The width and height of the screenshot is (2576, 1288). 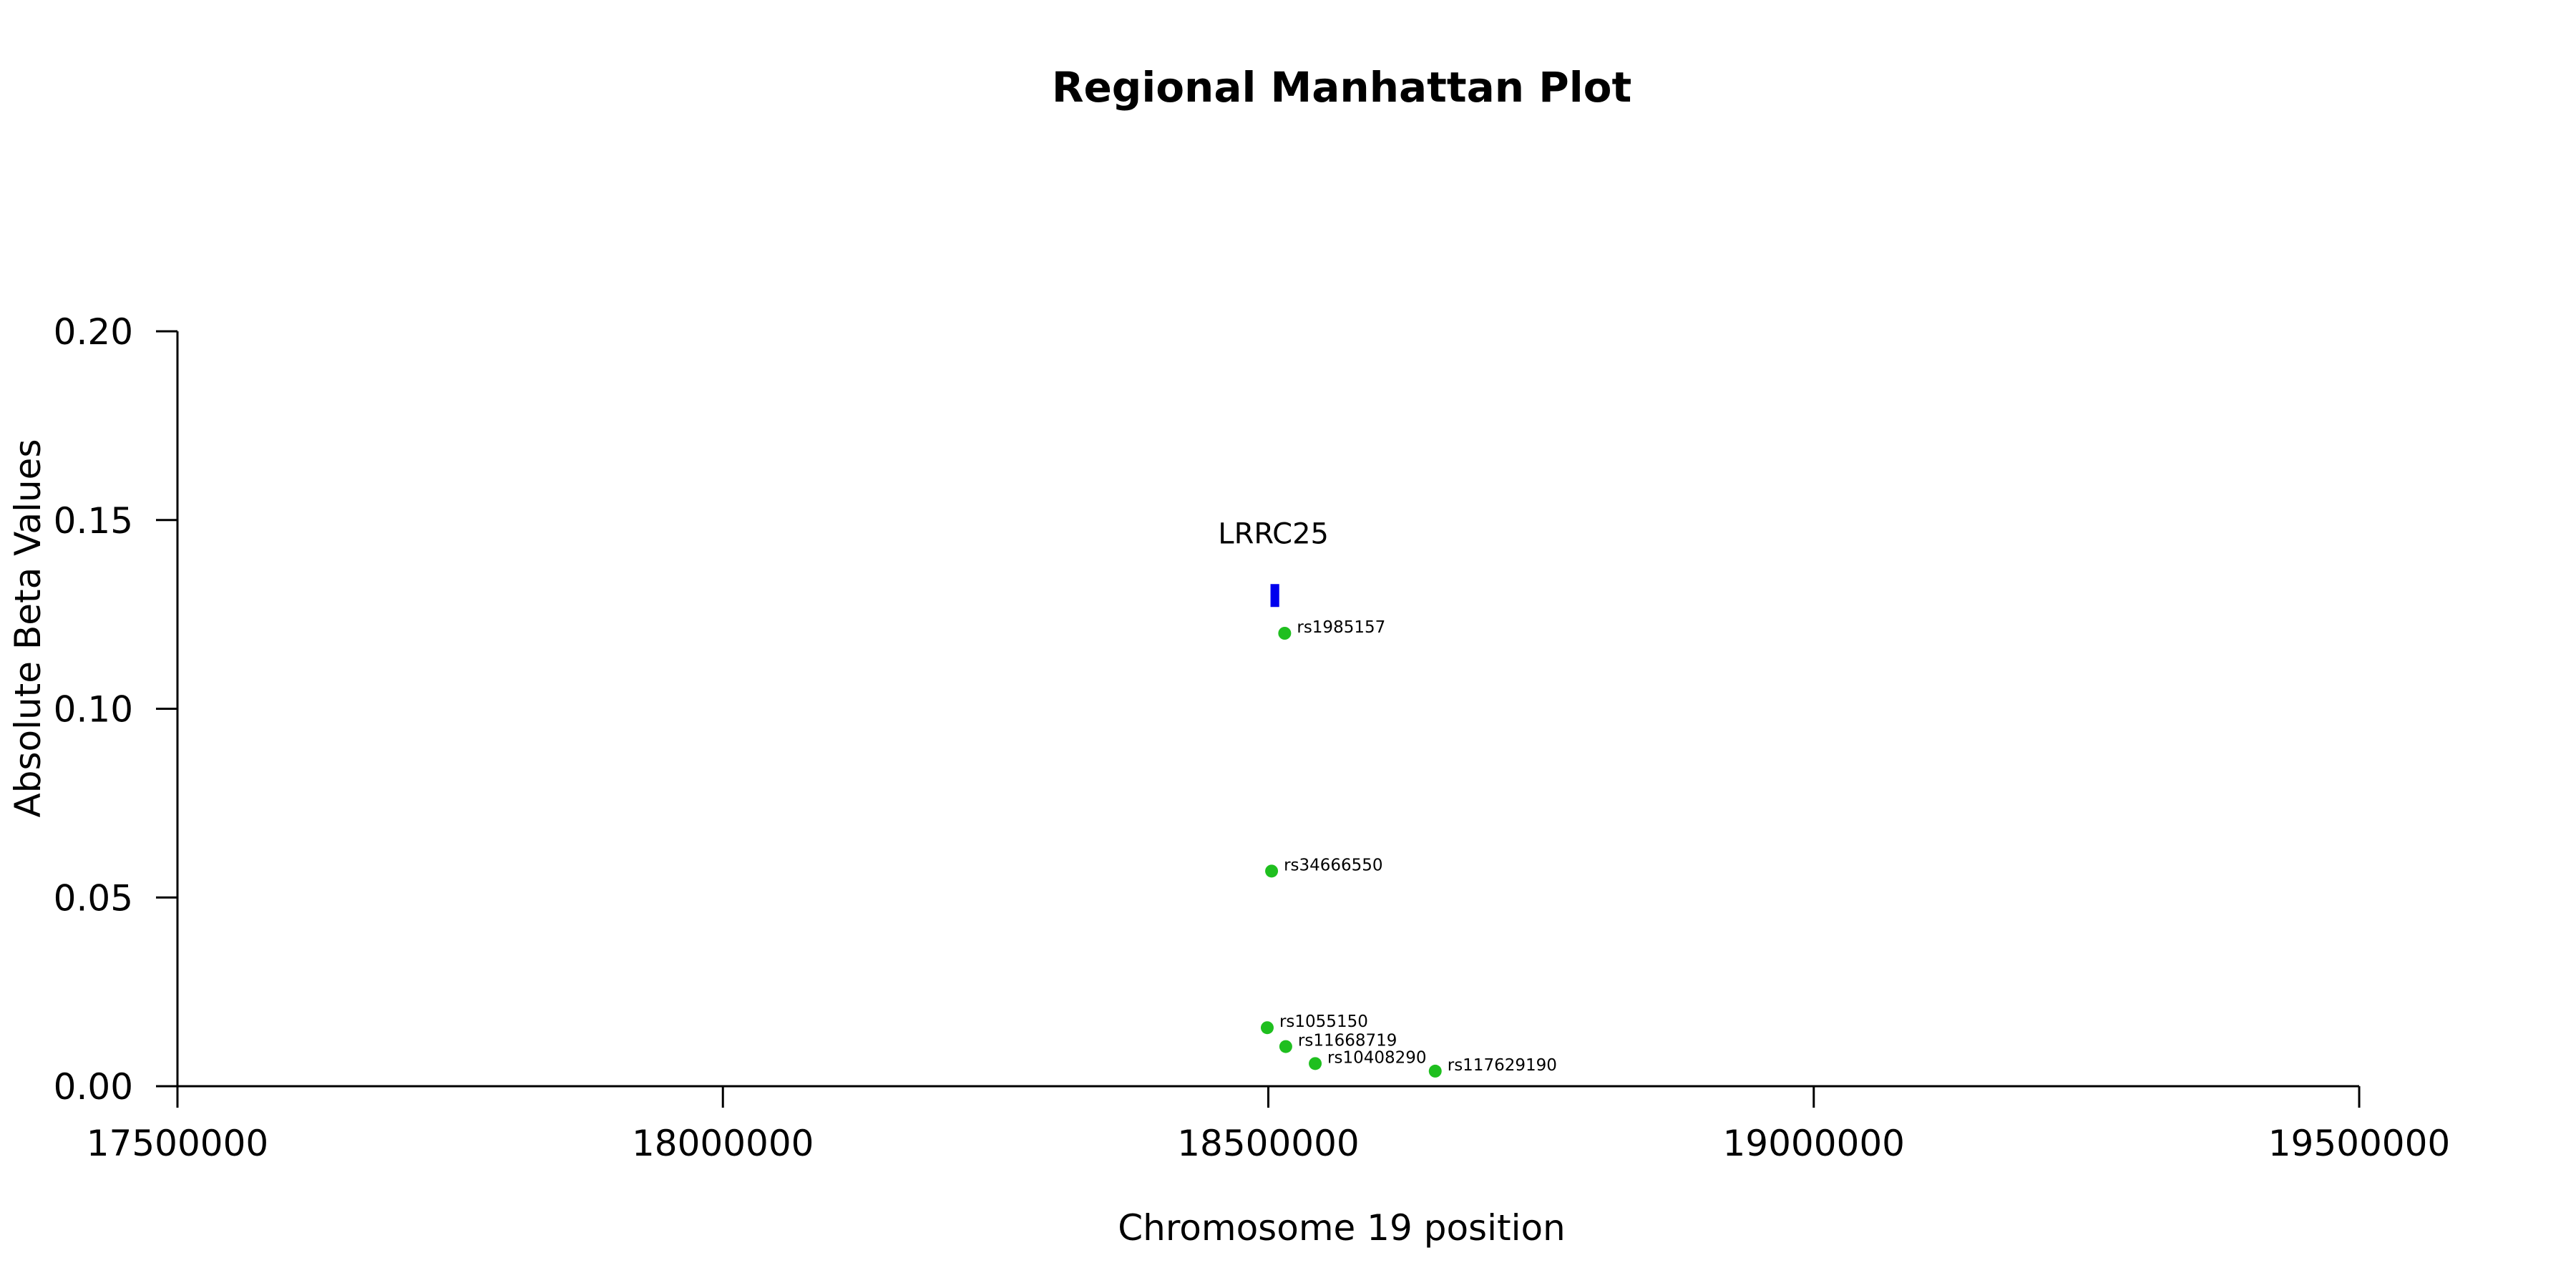 I want to click on snp-label: rs117629190, so click(x=1502, y=1065).